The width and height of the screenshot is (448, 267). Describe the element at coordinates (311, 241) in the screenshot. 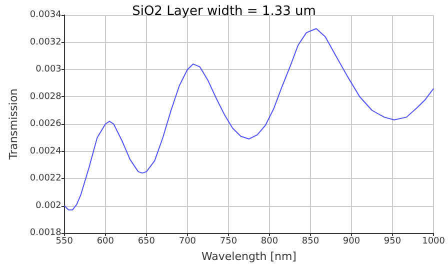

I see `x-tick-label: 850` at that location.